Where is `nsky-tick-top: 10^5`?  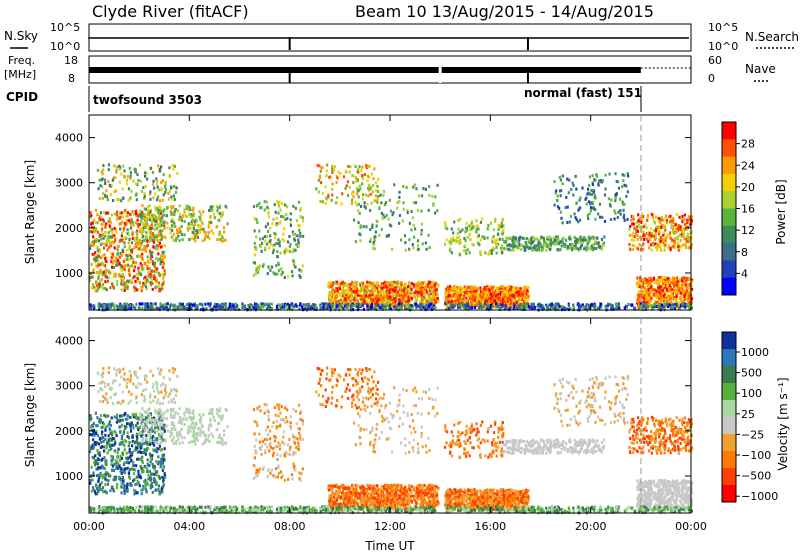
nsky-tick-top: 10^5 is located at coordinates (65, 27).